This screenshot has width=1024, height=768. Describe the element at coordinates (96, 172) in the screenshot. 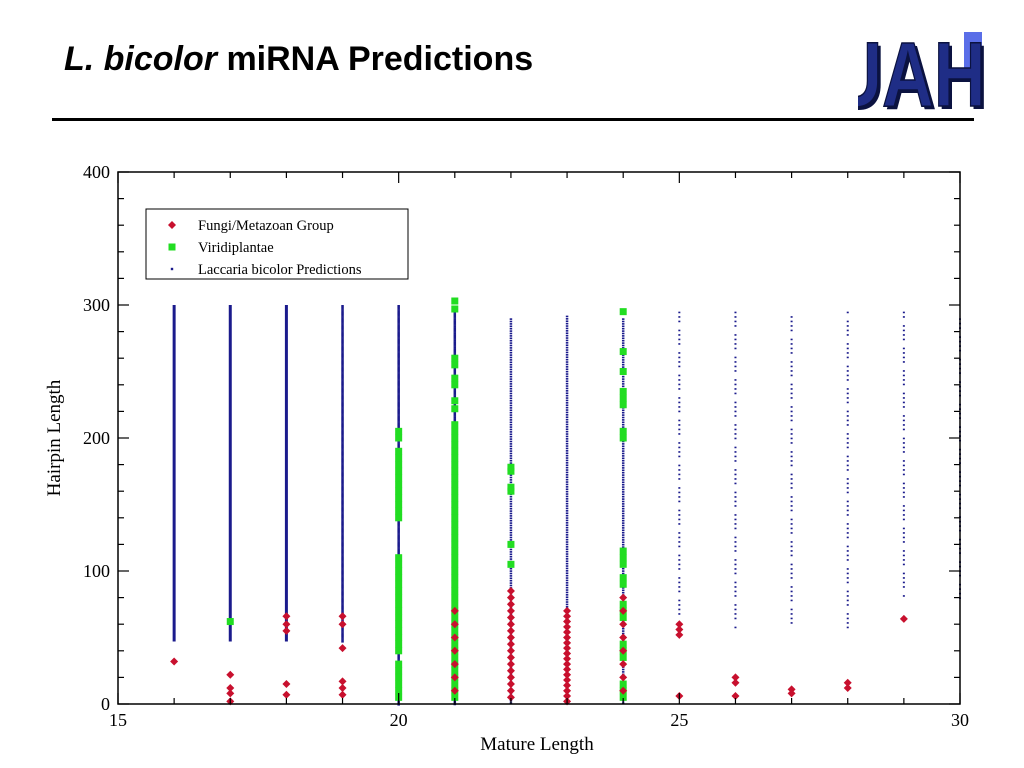

I see `y-tick-label: 400` at that location.